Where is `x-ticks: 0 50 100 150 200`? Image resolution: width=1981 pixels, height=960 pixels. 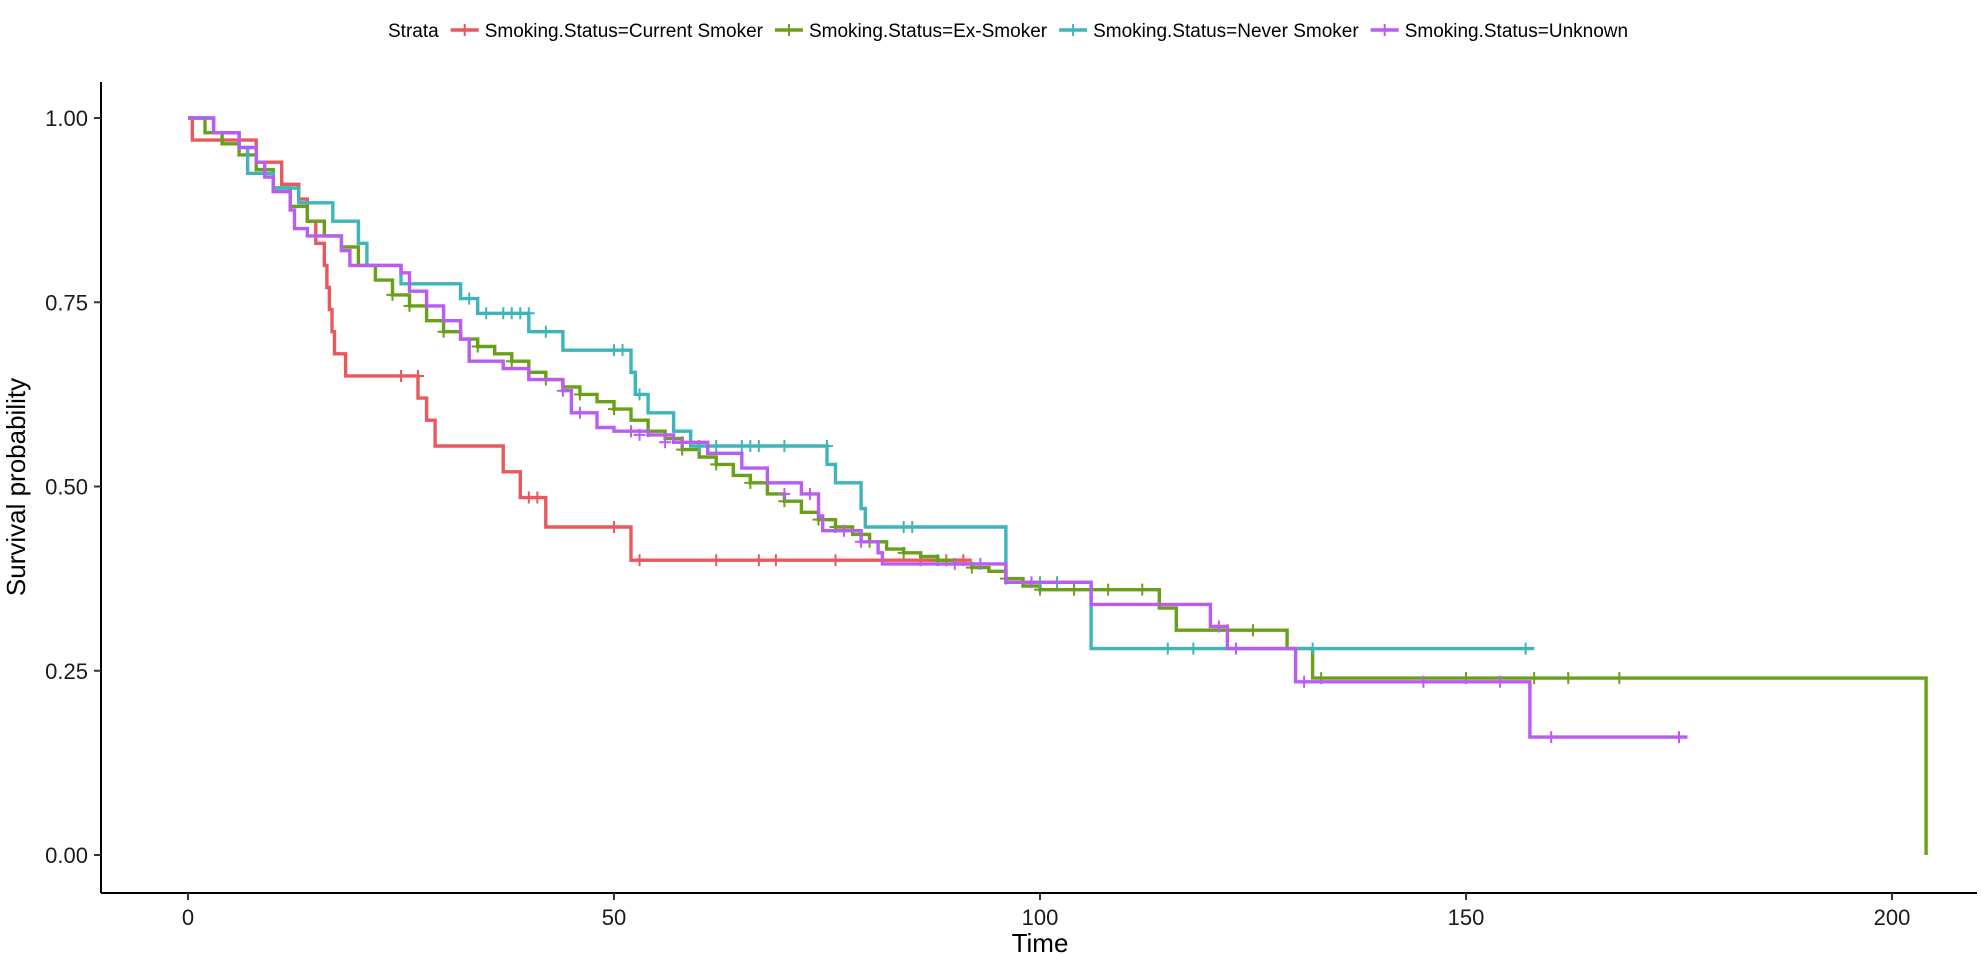 x-ticks: 0 50 100 150 200 is located at coordinates (1046, 911).